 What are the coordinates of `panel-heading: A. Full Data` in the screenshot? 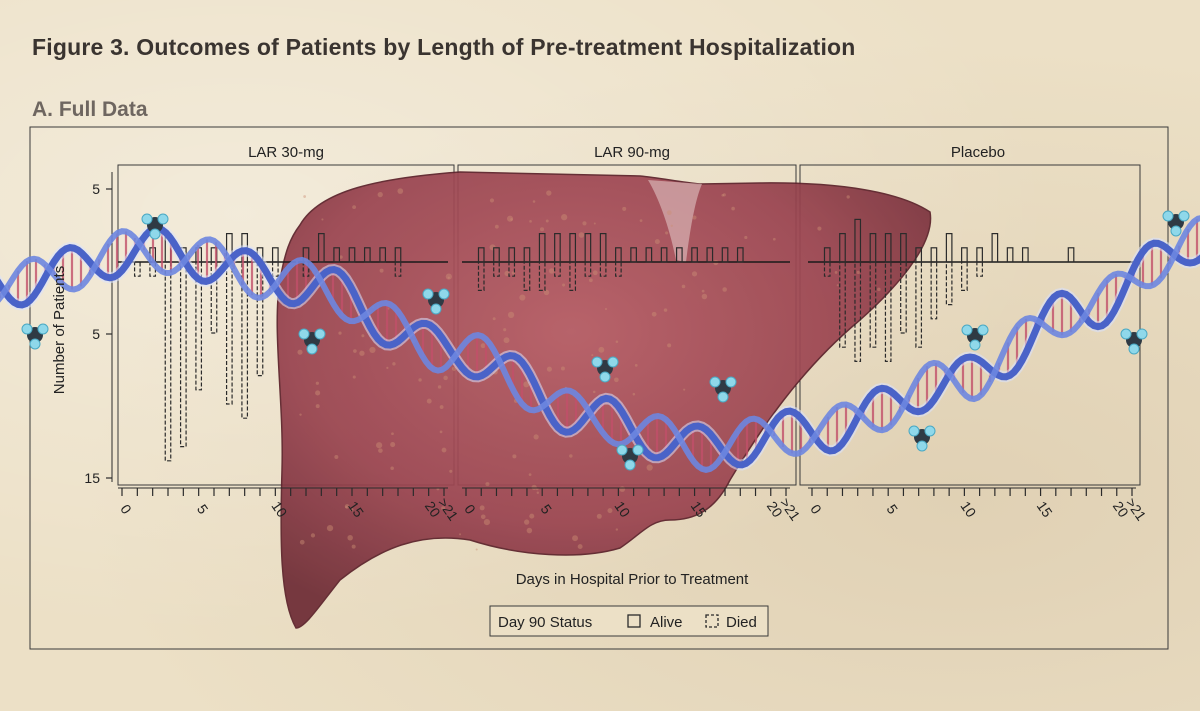 It's located at (90, 109).